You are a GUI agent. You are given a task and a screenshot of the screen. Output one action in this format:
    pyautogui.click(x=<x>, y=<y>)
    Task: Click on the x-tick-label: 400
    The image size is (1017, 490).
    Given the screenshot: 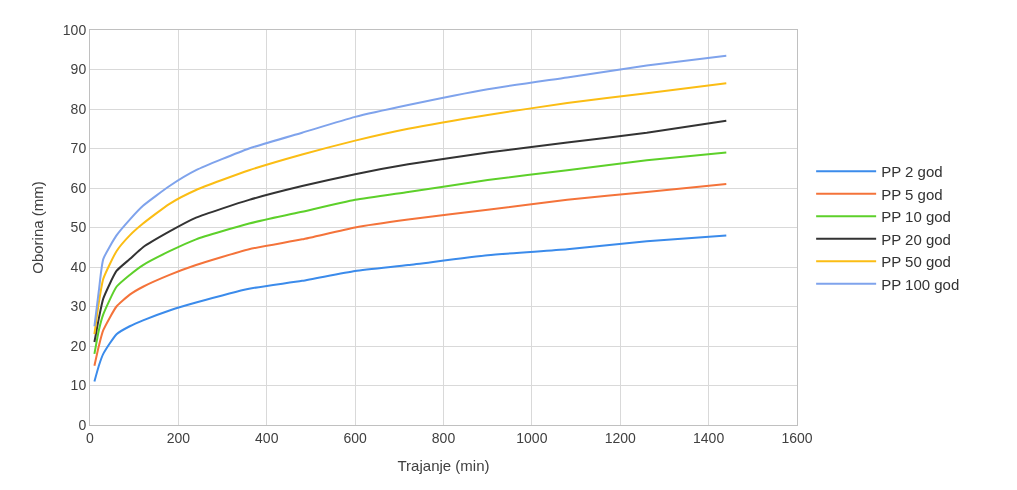 What is the action you would take?
    pyautogui.click(x=267, y=437)
    